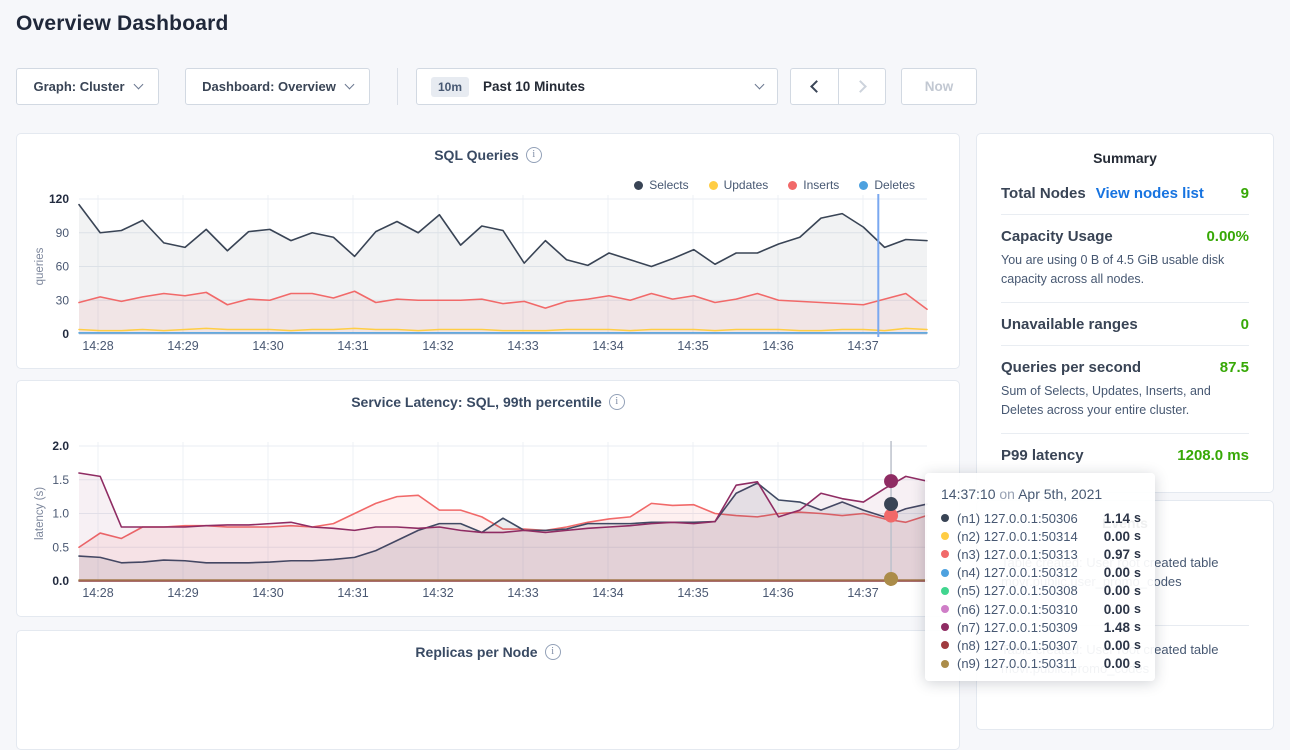 This screenshot has height=750, width=1290. Describe the element at coordinates (97, 346) in the screenshot. I see `svg-text: 14:28` at that location.